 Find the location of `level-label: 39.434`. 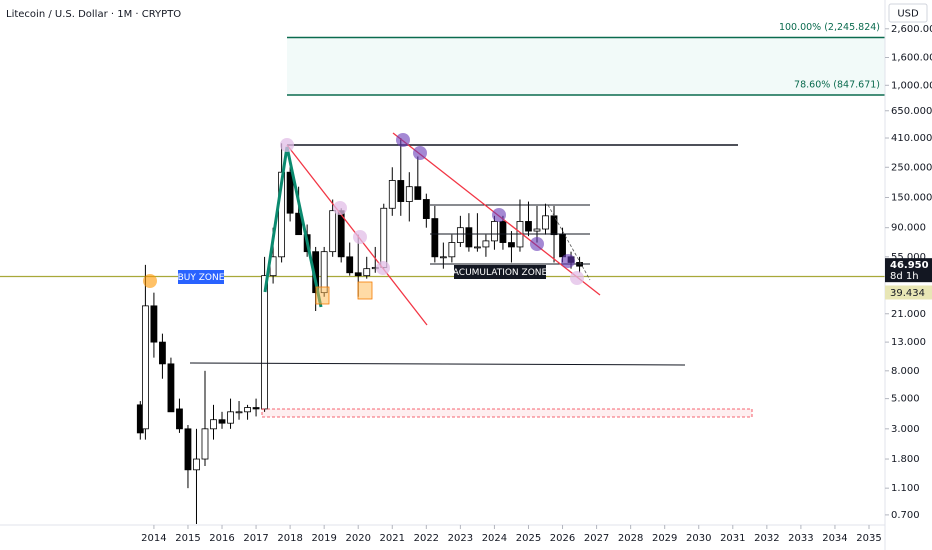

level-label: 39.434 is located at coordinates (907, 293).